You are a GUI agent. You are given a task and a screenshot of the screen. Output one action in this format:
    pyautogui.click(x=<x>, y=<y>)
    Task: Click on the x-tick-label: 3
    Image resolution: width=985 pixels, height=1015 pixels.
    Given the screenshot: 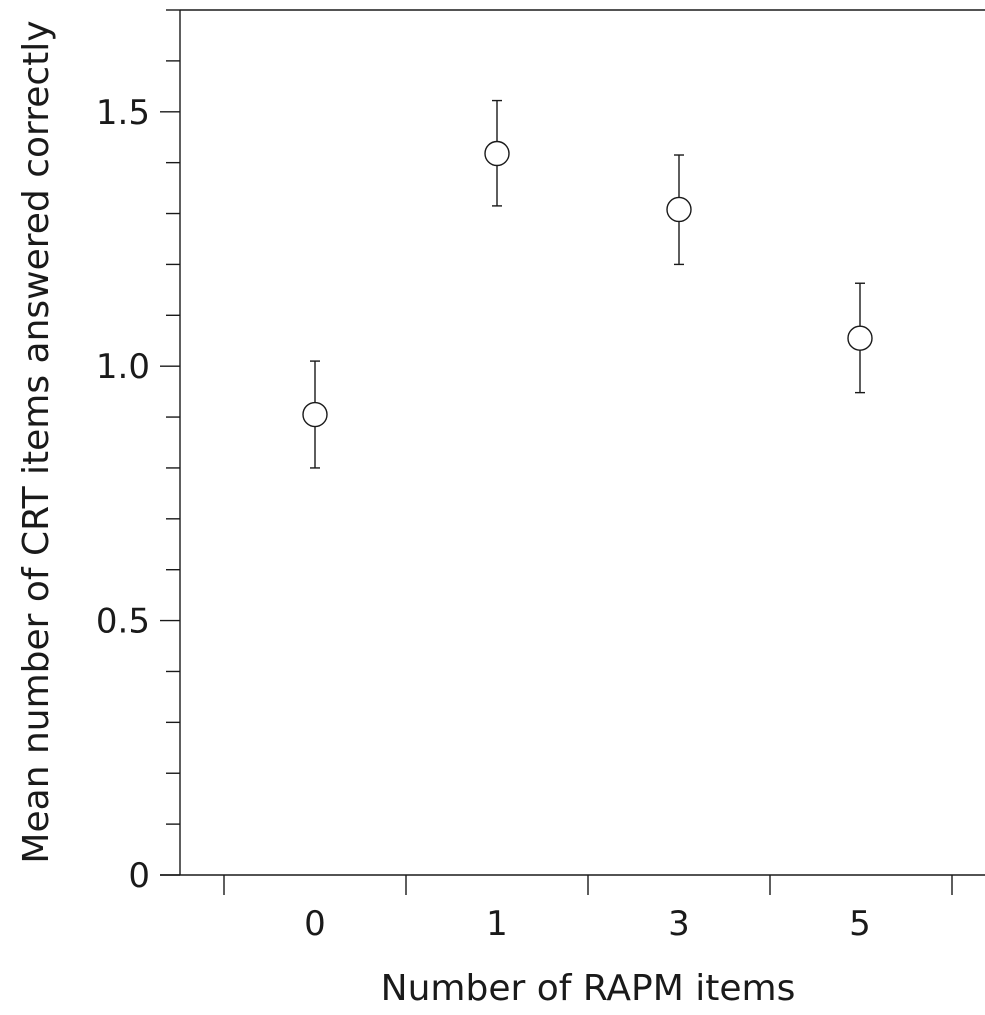 What is the action you would take?
    pyautogui.click(x=679, y=924)
    